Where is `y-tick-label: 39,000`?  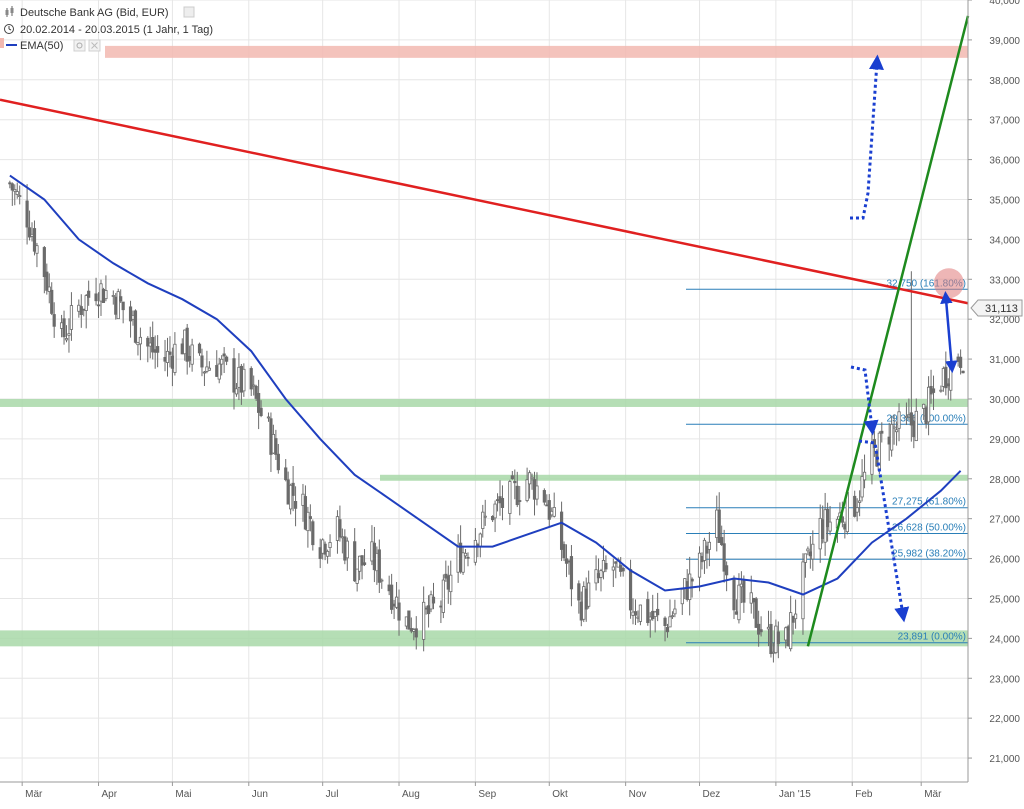
y-tick-label: 39,000 is located at coordinates (1004, 41).